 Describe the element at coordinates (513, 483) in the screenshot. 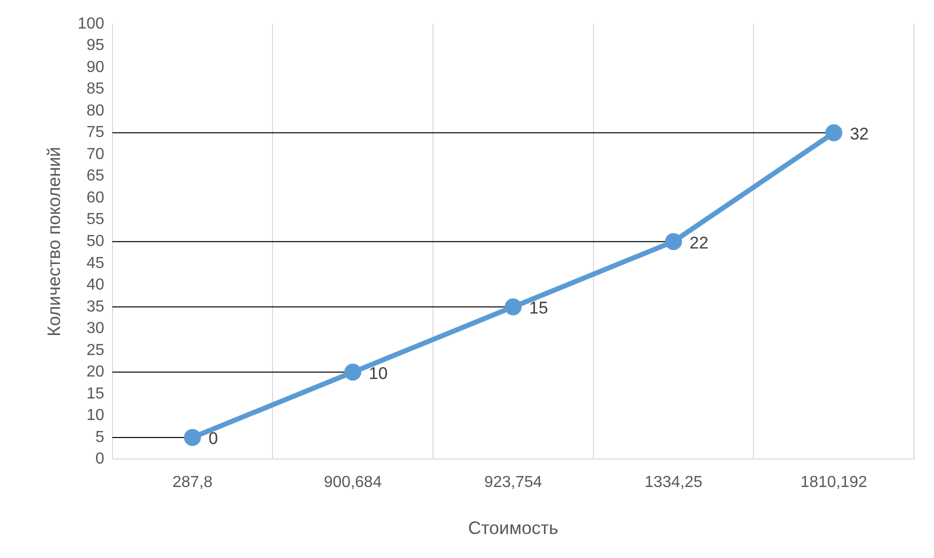

I see `x-tick-label: 923,754` at that location.